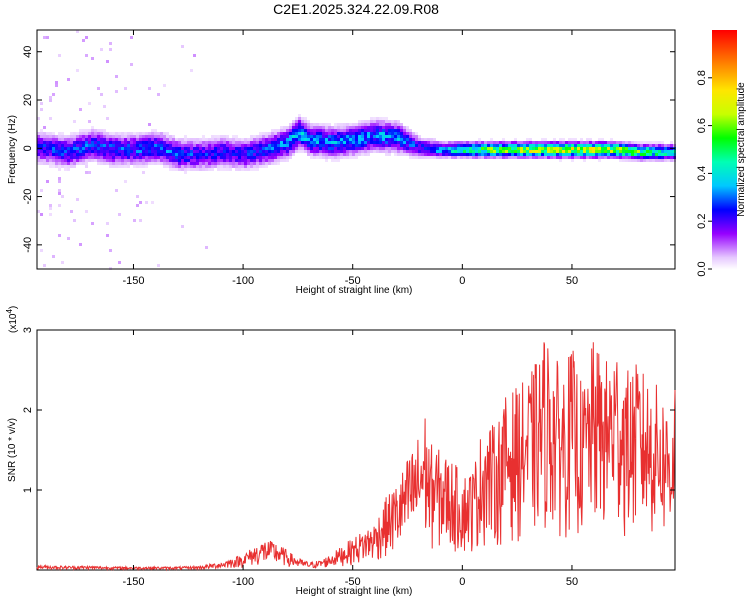 The width and height of the screenshot is (750, 605). Describe the element at coordinates (243, 582) in the screenshot. I see `snr-x-tick-label: -100` at that location.